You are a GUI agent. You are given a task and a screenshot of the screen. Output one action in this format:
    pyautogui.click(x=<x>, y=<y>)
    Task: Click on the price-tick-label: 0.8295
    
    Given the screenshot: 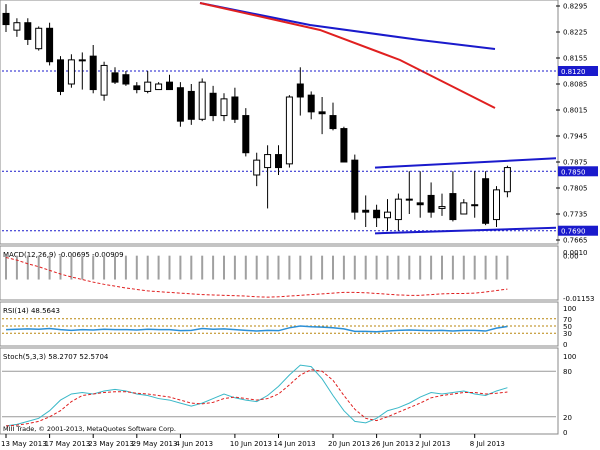 What is the action you would take?
    pyautogui.click(x=575, y=7)
    